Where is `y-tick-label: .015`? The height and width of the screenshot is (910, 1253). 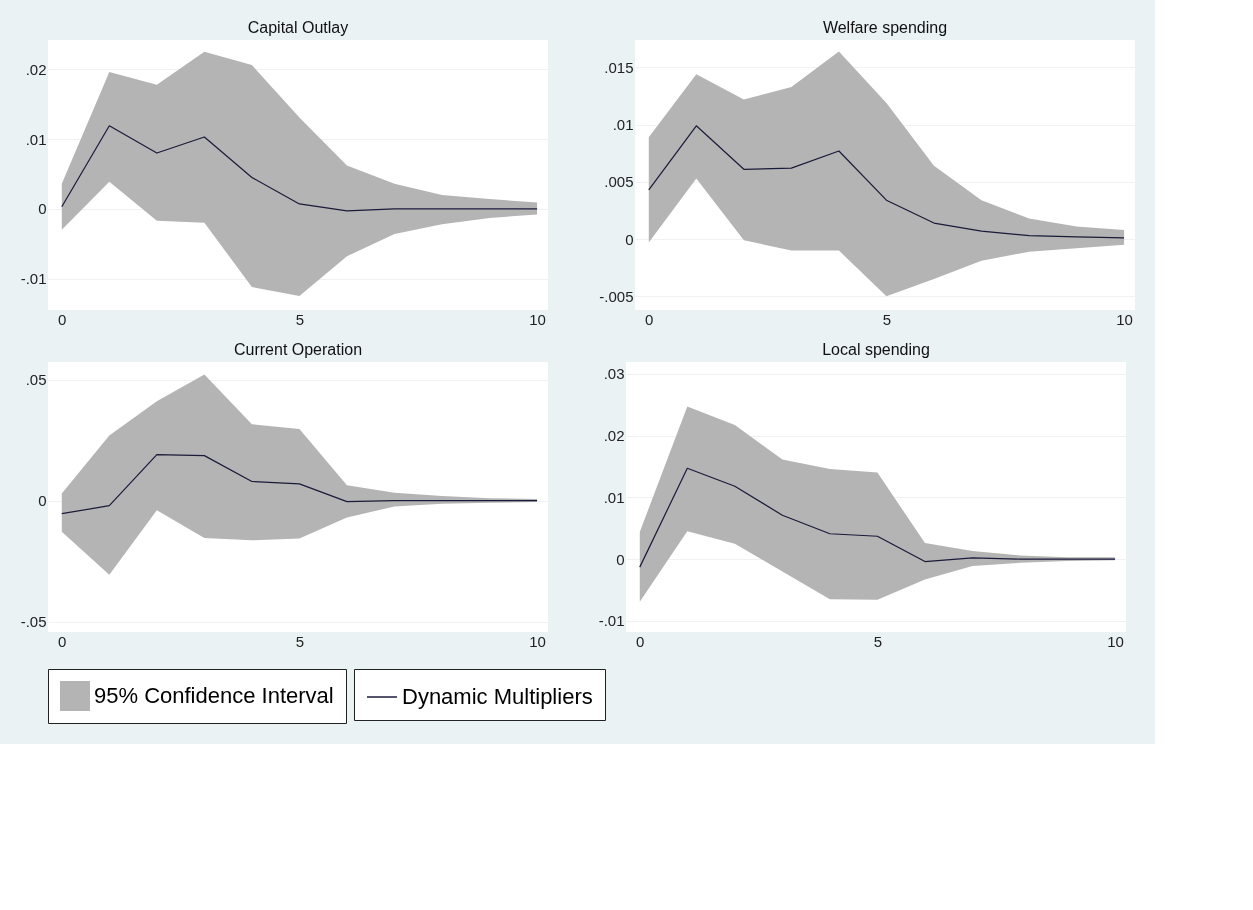
y-tick-label: .015 is located at coordinates (619, 67).